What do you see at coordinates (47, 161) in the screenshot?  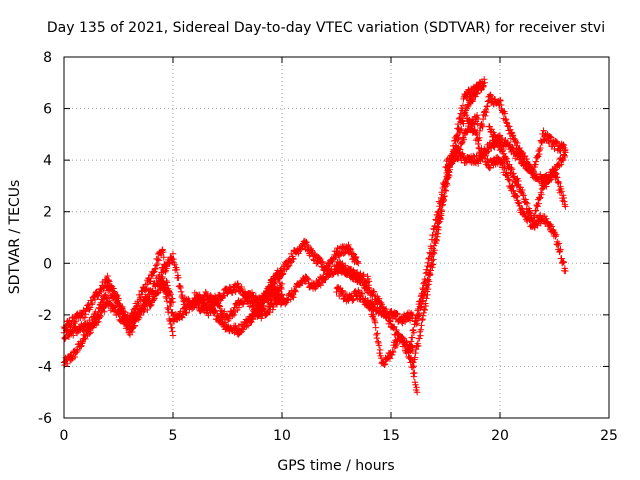 I see `y-tick-label: 4` at bounding box center [47, 161].